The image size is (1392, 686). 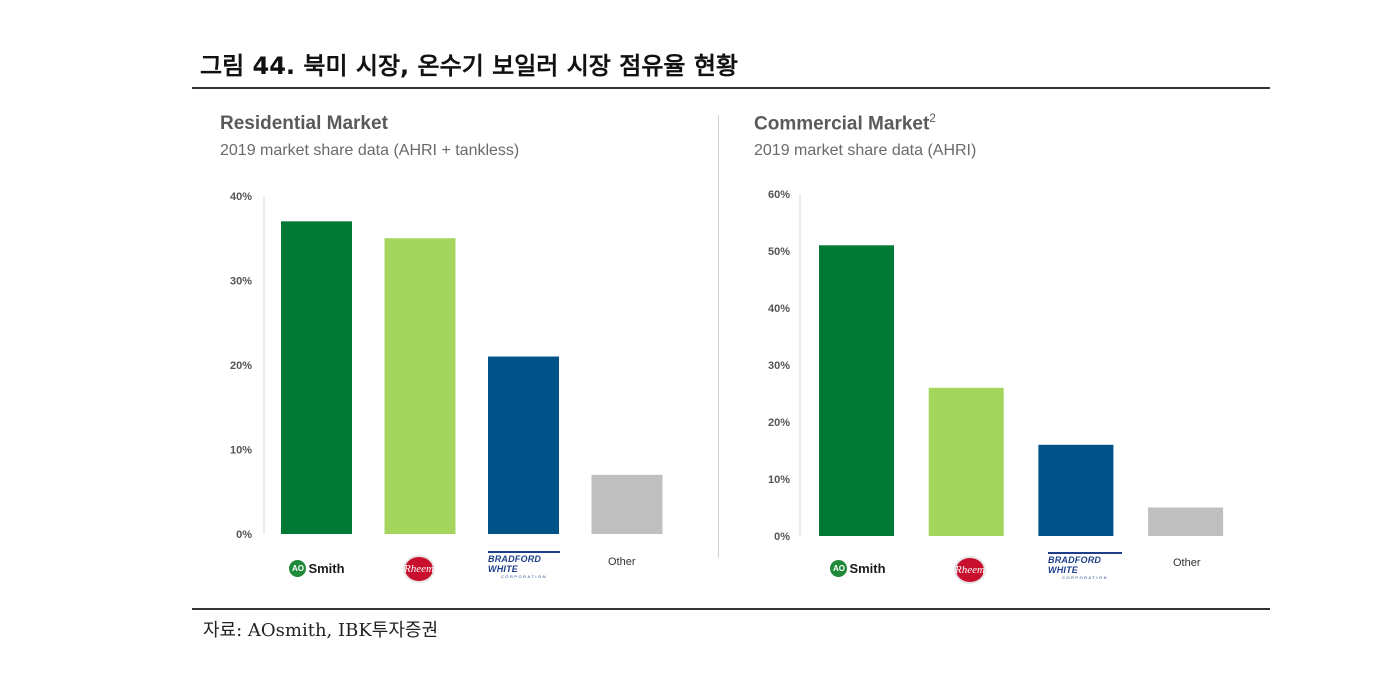 What do you see at coordinates (779, 423) in the screenshot?
I see `commercial-y-tick-label: 20%` at bounding box center [779, 423].